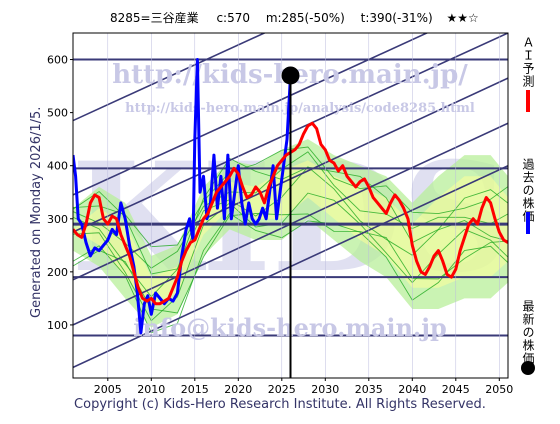  What do you see at coordinates (456, 389) in the screenshot?
I see `x-tick-label: 2045` at bounding box center [456, 389].